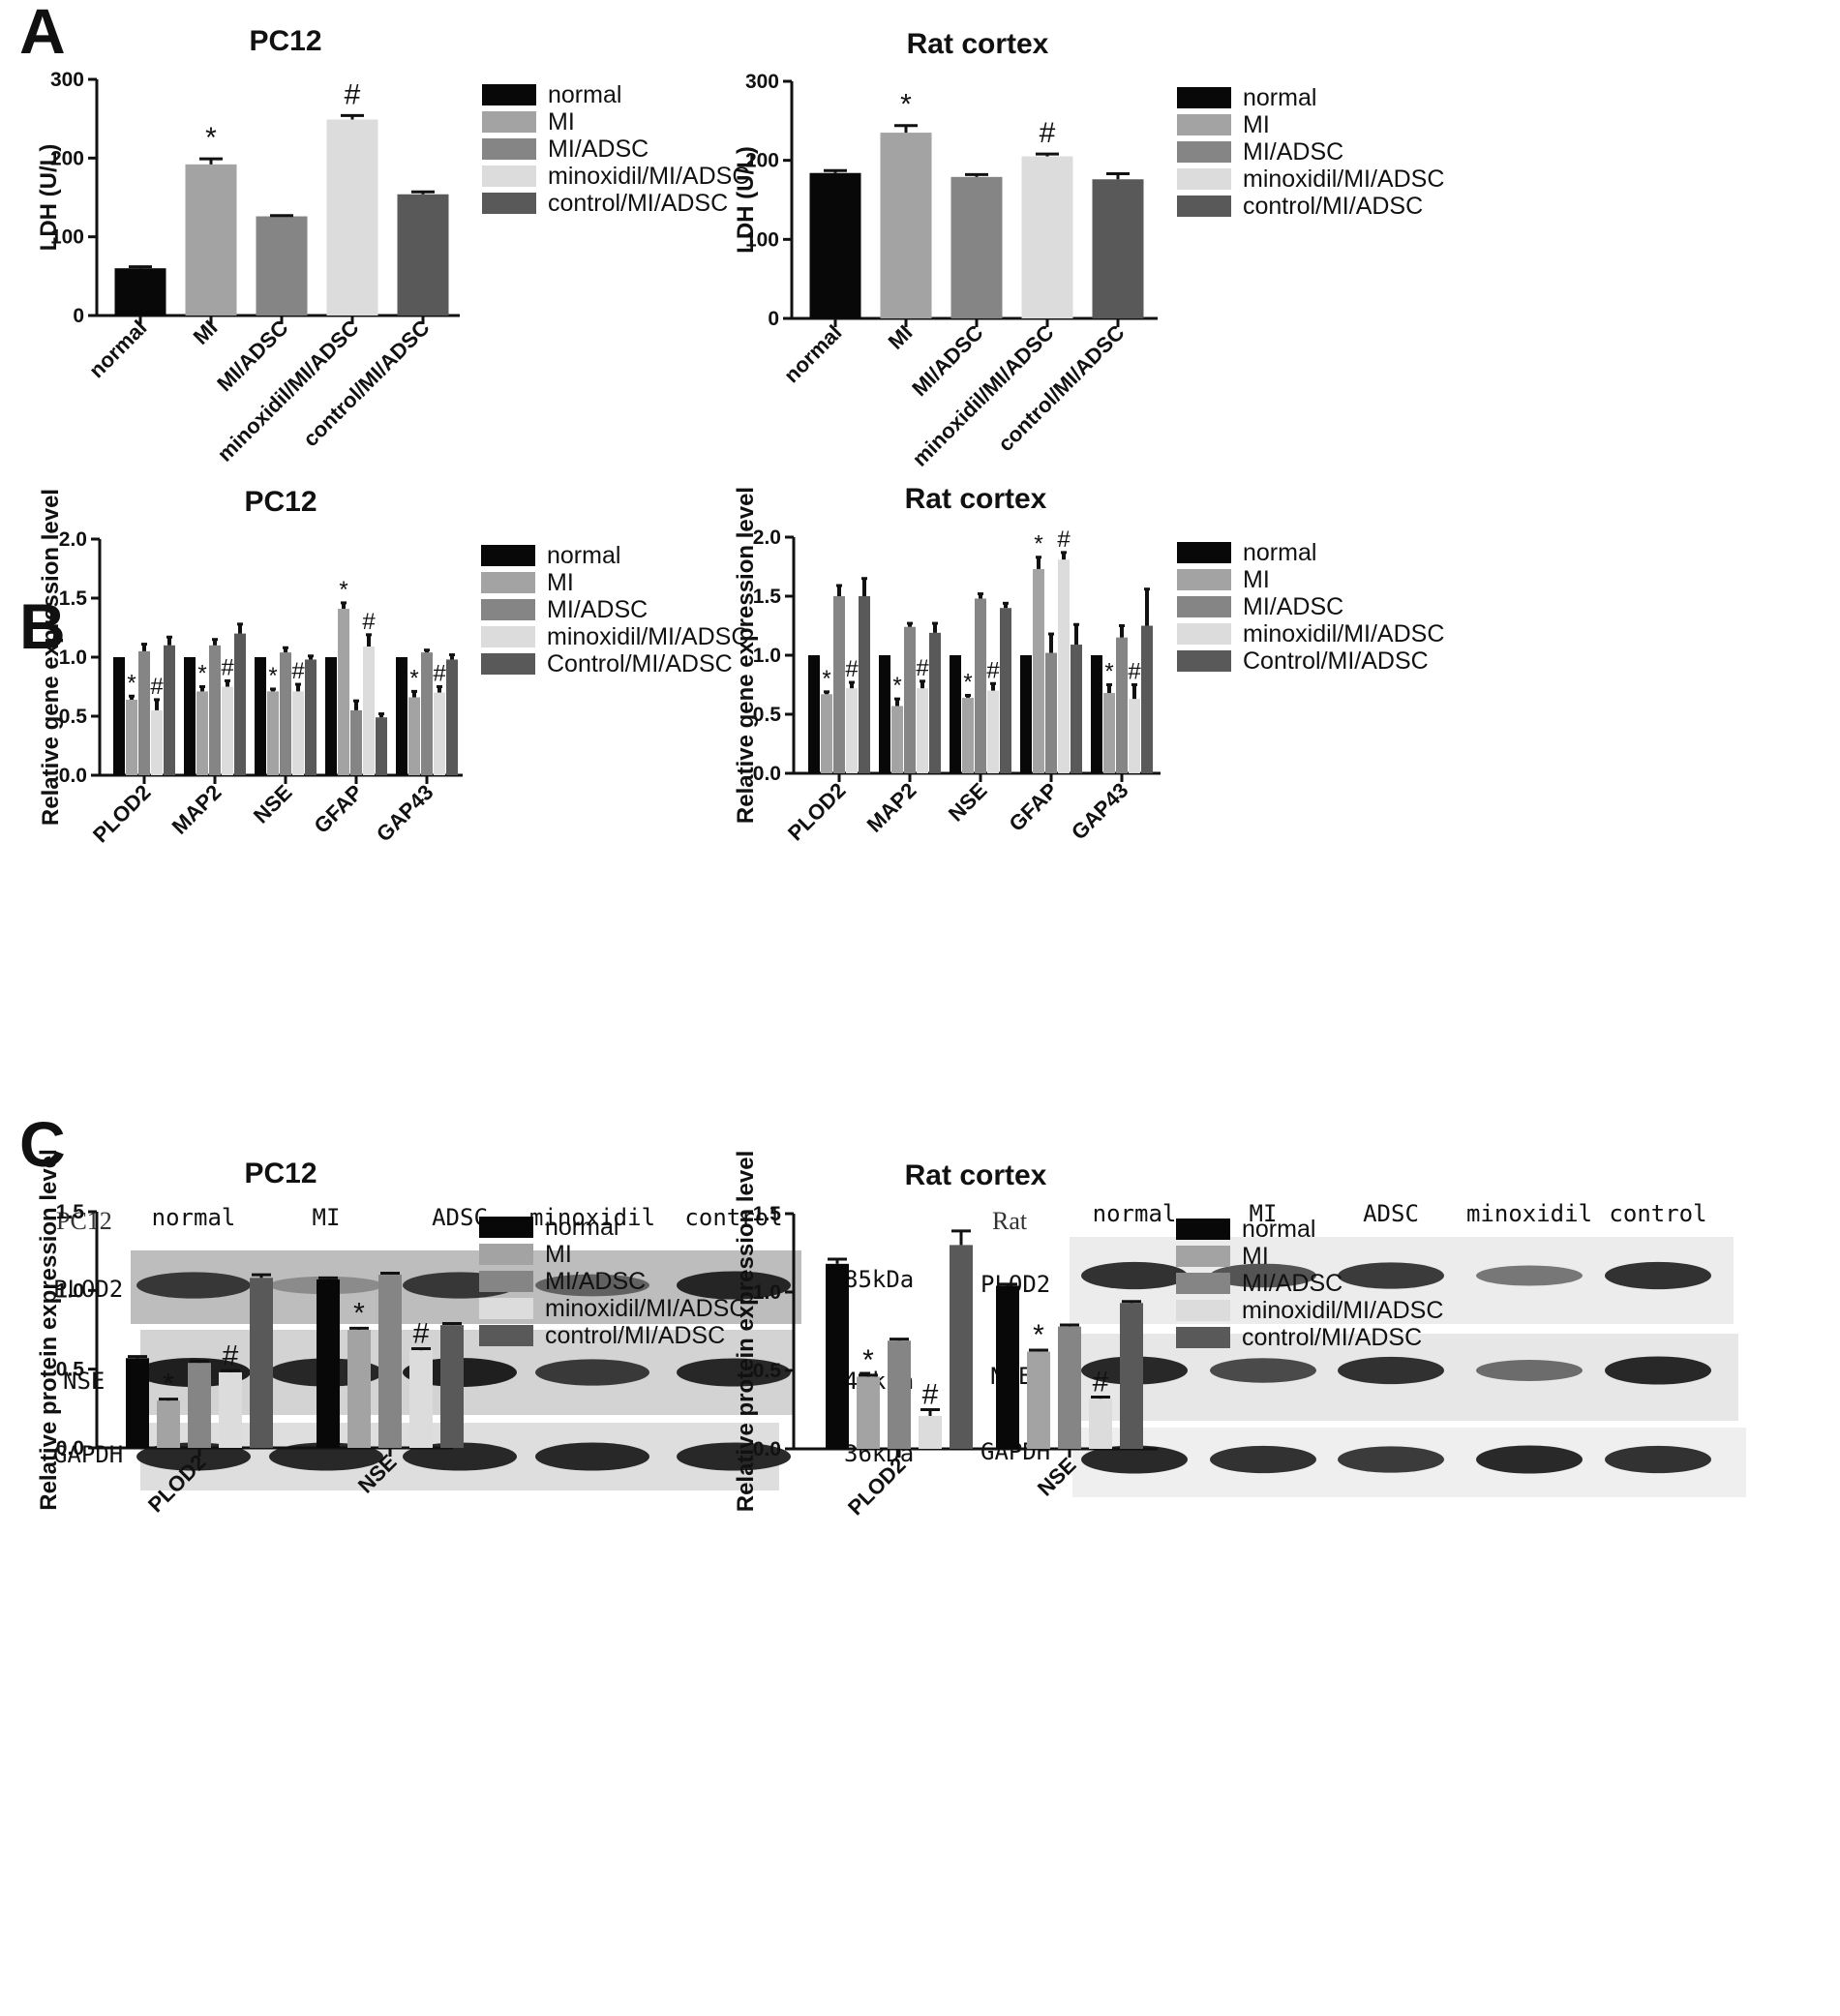  I want to click on x-tick-label: NSE, so click(968, 802).